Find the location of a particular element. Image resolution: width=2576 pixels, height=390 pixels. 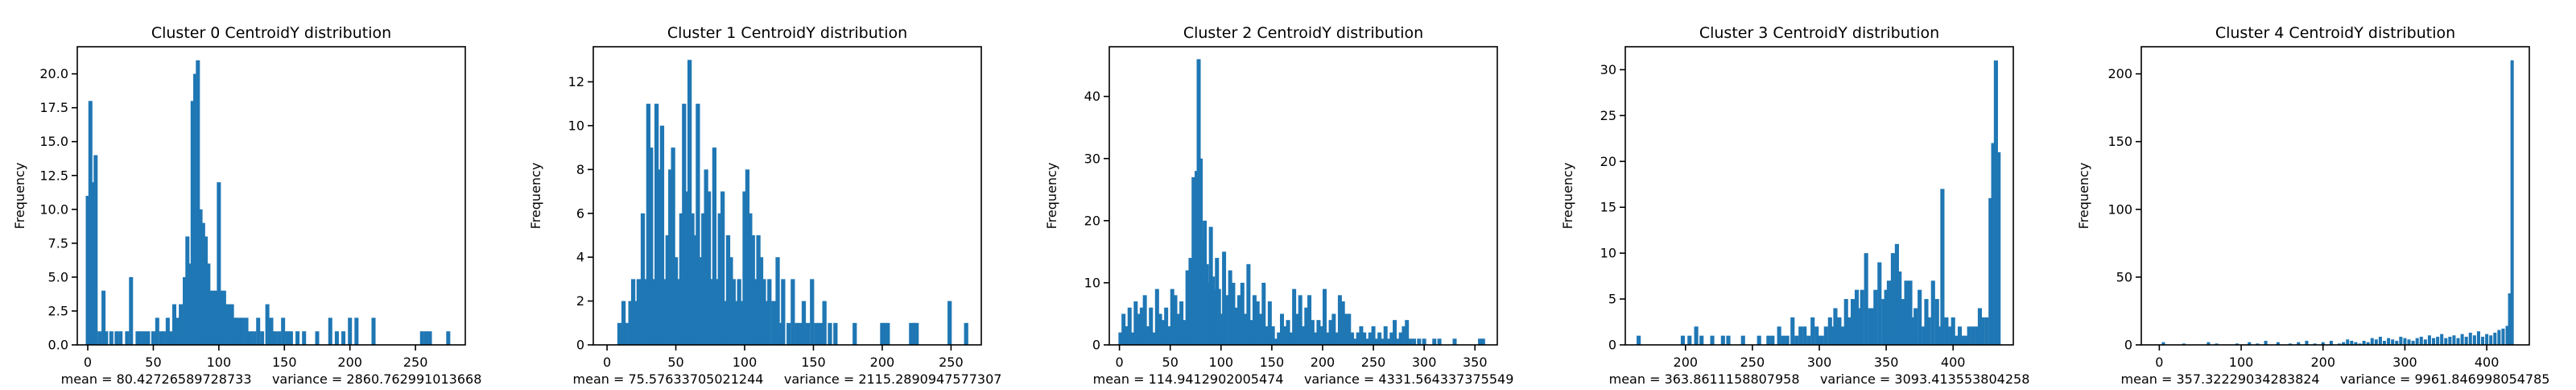

y-tick-label: 25 is located at coordinates (1608, 115).